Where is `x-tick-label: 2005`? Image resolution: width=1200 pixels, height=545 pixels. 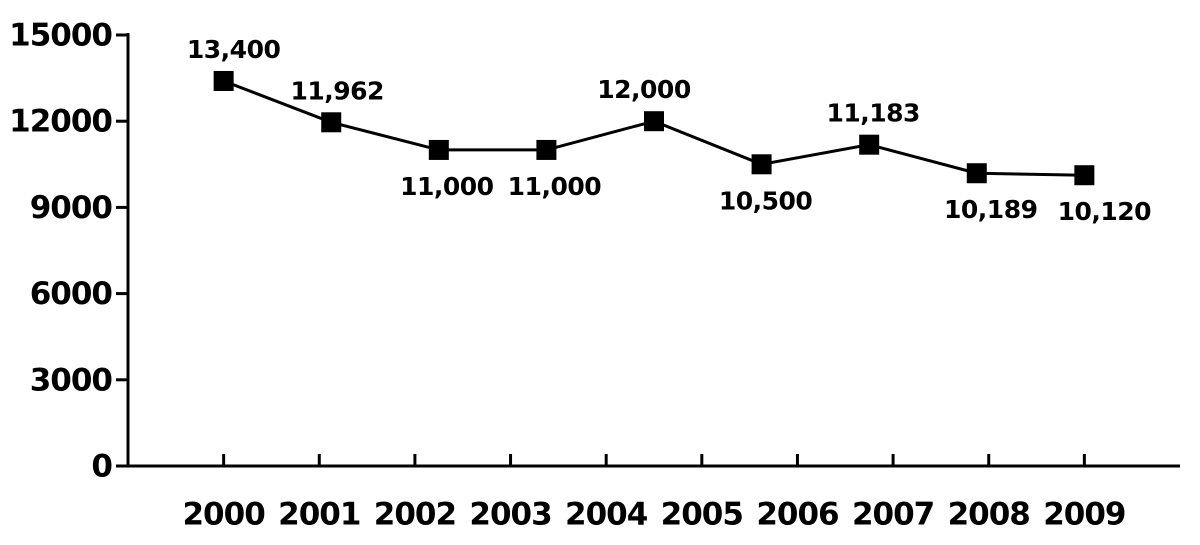
x-tick-label: 2005 is located at coordinates (702, 515).